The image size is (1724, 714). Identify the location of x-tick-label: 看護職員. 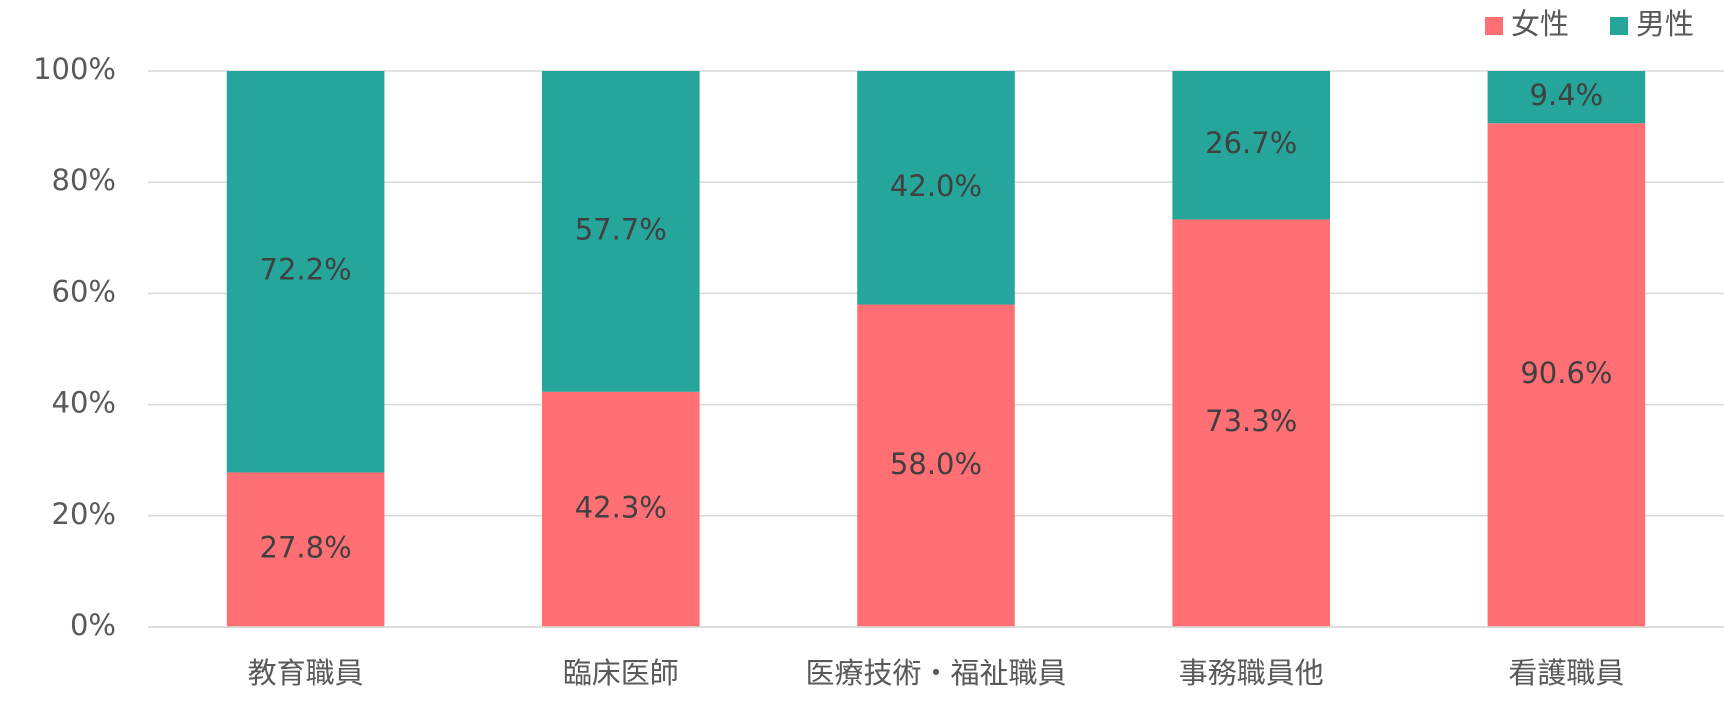
(1566, 673).